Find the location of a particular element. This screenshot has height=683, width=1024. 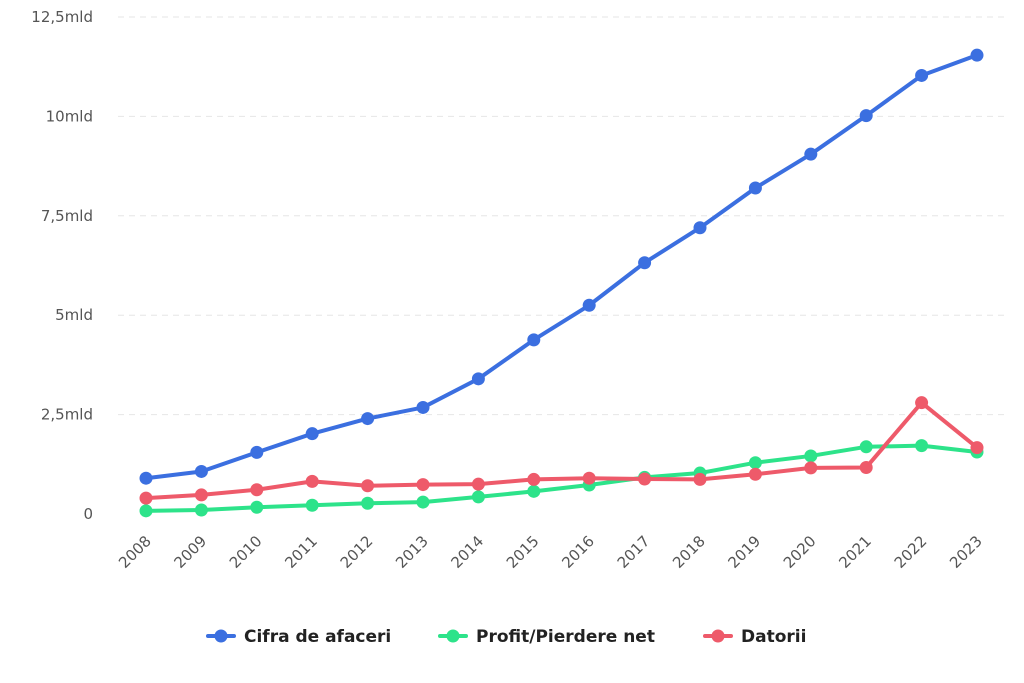

legend-label: Datorii is located at coordinates (773, 637).